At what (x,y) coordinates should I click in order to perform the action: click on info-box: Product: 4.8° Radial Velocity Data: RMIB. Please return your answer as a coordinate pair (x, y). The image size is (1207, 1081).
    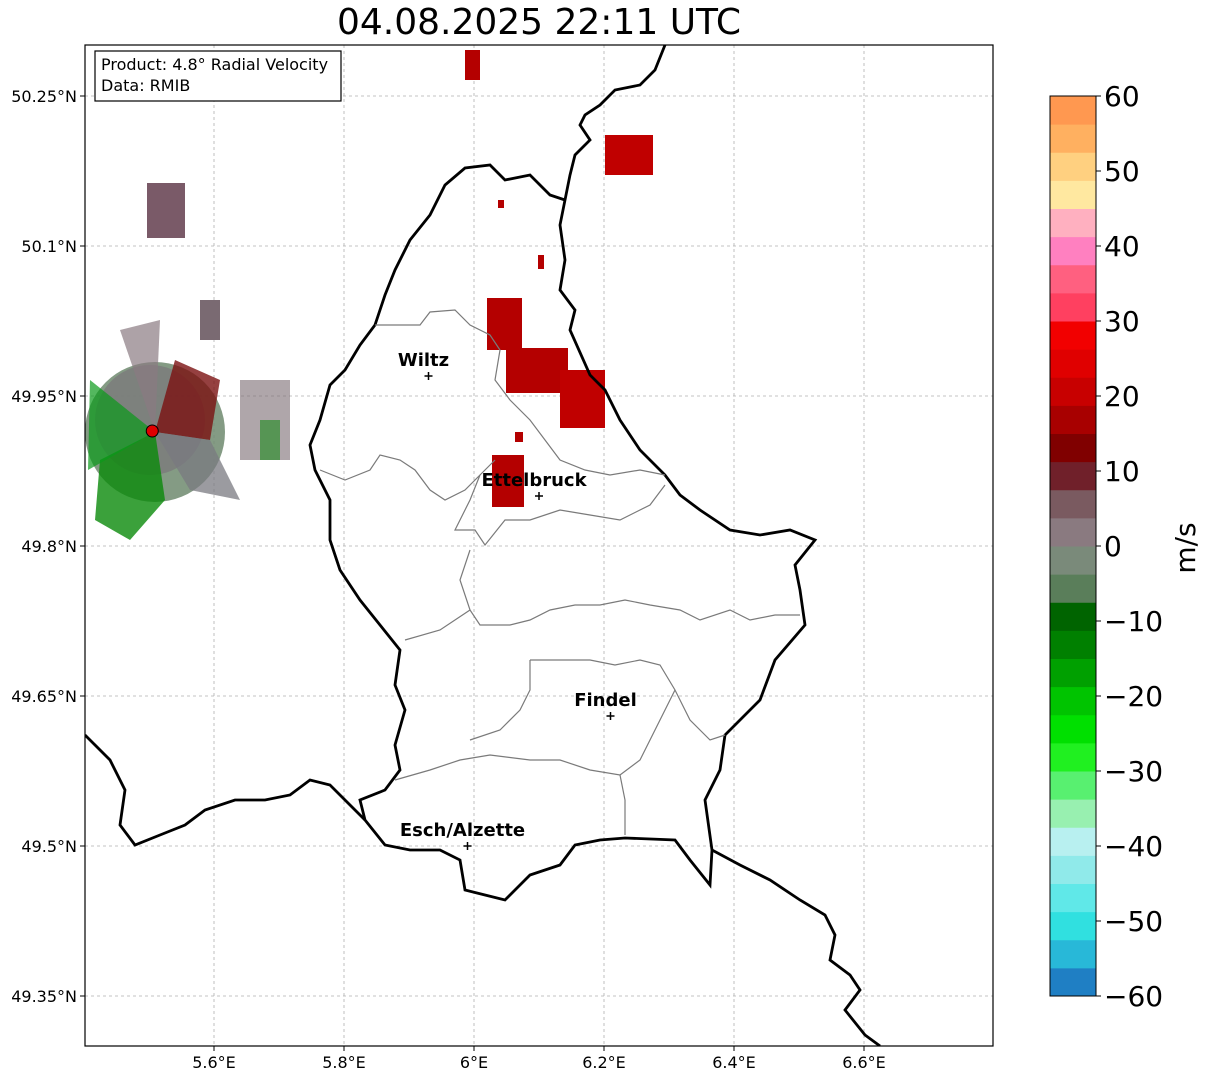
    Looking at the image, I should click on (218, 76).